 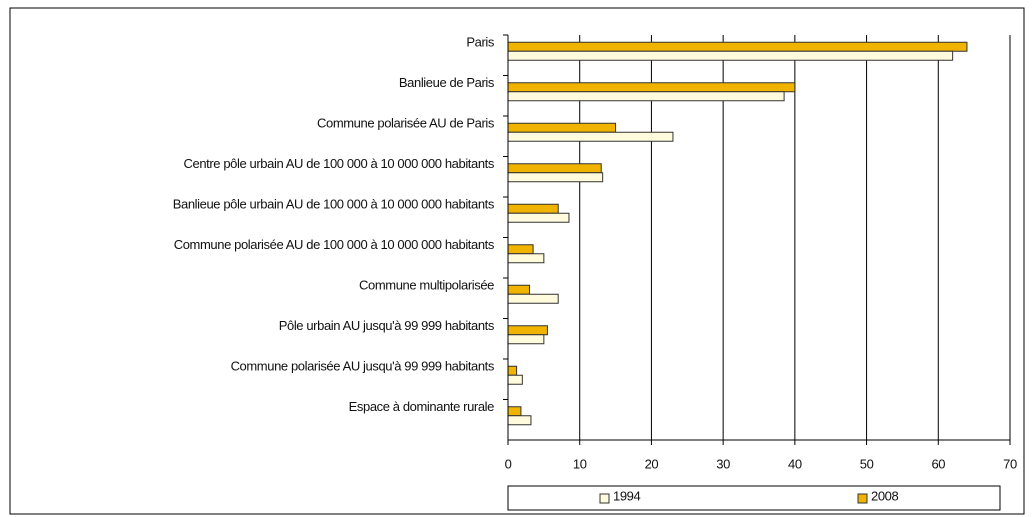 What do you see at coordinates (938, 463) in the screenshot?
I see `x-tick-label: 60` at bounding box center [938, 463].